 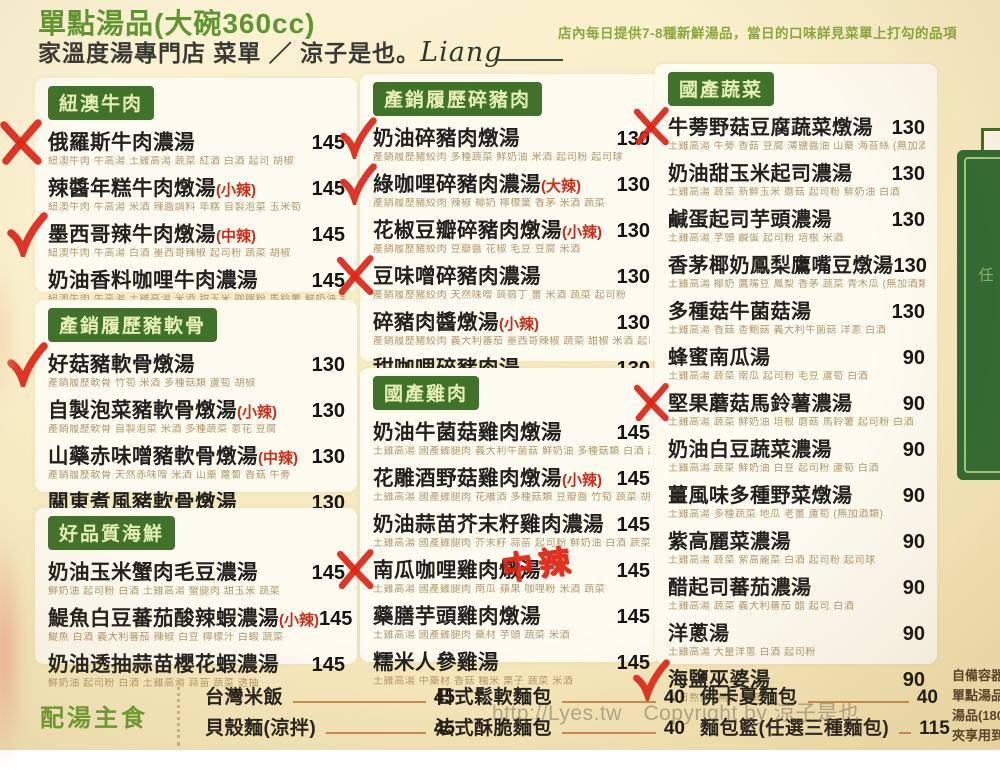 I want to click on section-badge: 國產蔬菜, so click(x=721, y=89).